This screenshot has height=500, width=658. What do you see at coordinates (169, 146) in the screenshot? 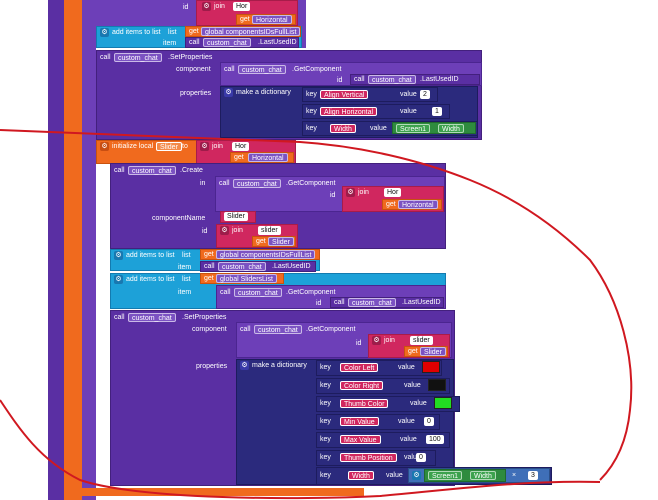
I see `var-slider-name: Slider` at bounding box center [169, 146].